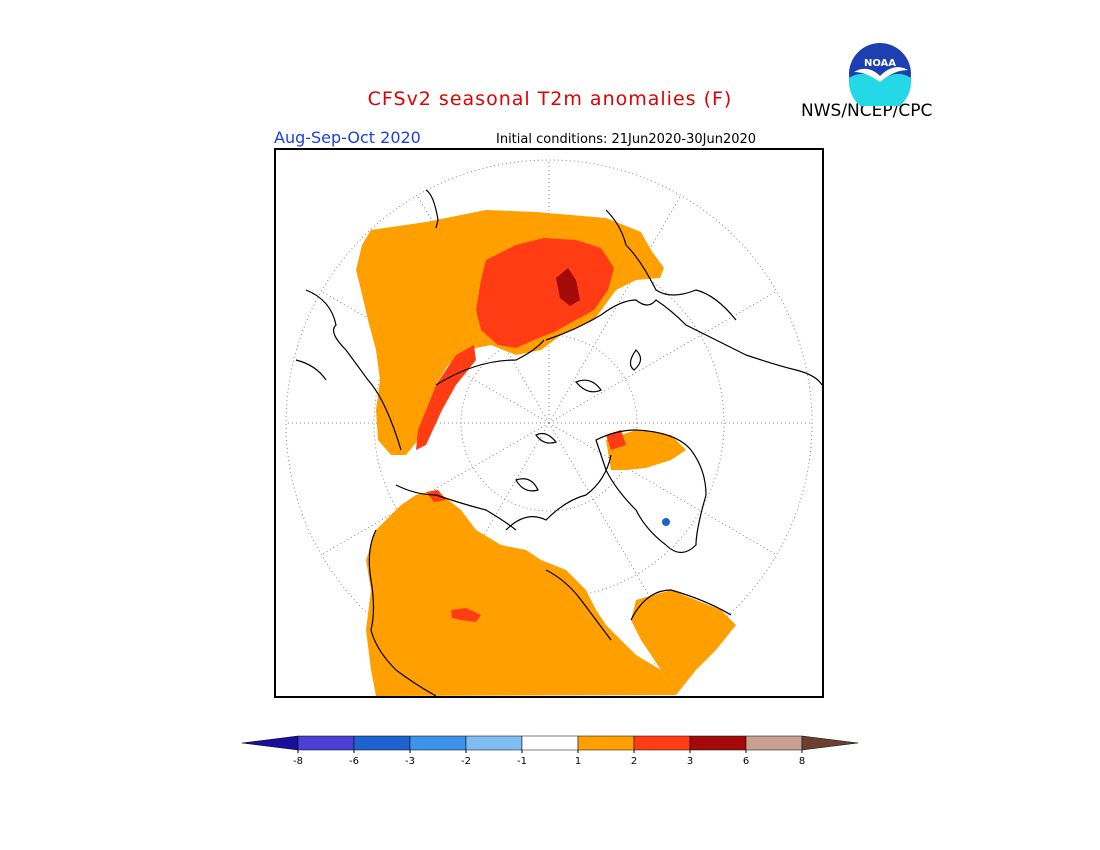  What do you see at coordinates (410, 761) in the screenshot?
I see `colorbar-tick-label: -3` at bounding box center [410, 761].